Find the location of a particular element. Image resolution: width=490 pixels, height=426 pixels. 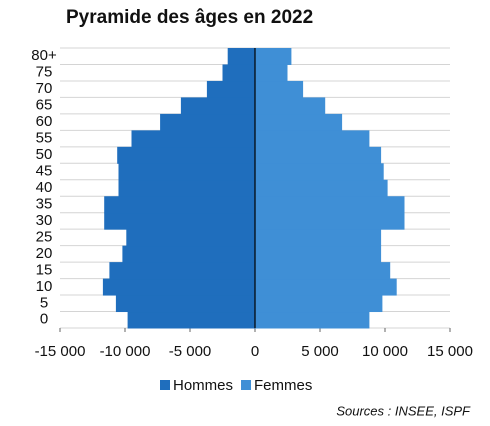

y-tick-label: 45 is located at coordinates (44, 170).